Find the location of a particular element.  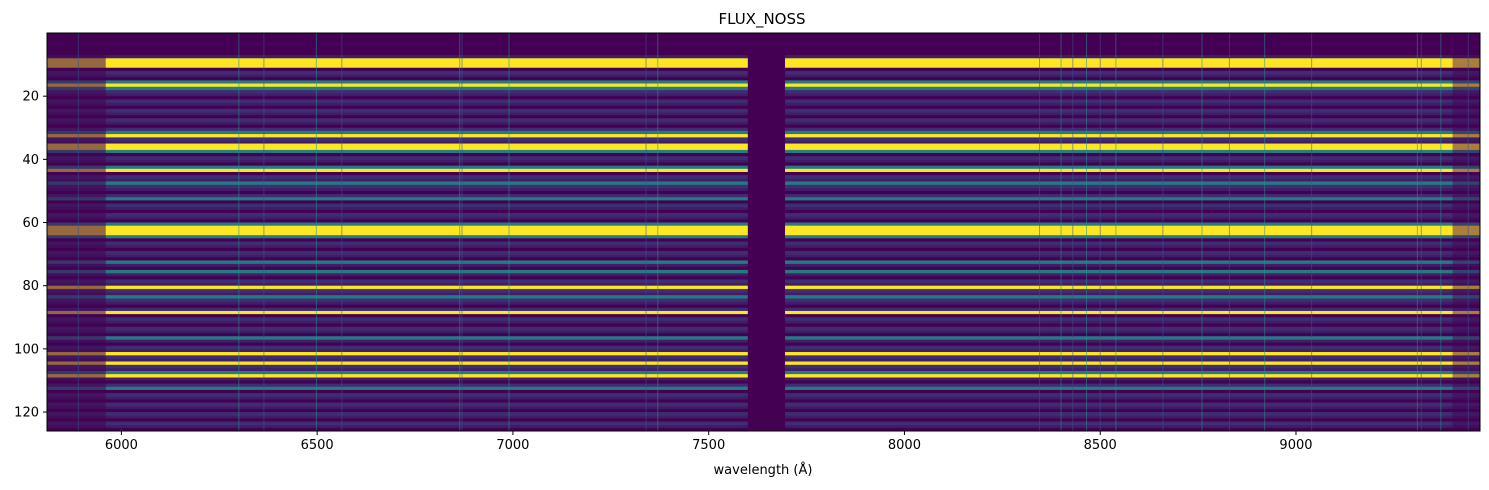

x-axis: 6000 6500 7000 7500 8000 8500 9000 is located at coordinates (709, 442).